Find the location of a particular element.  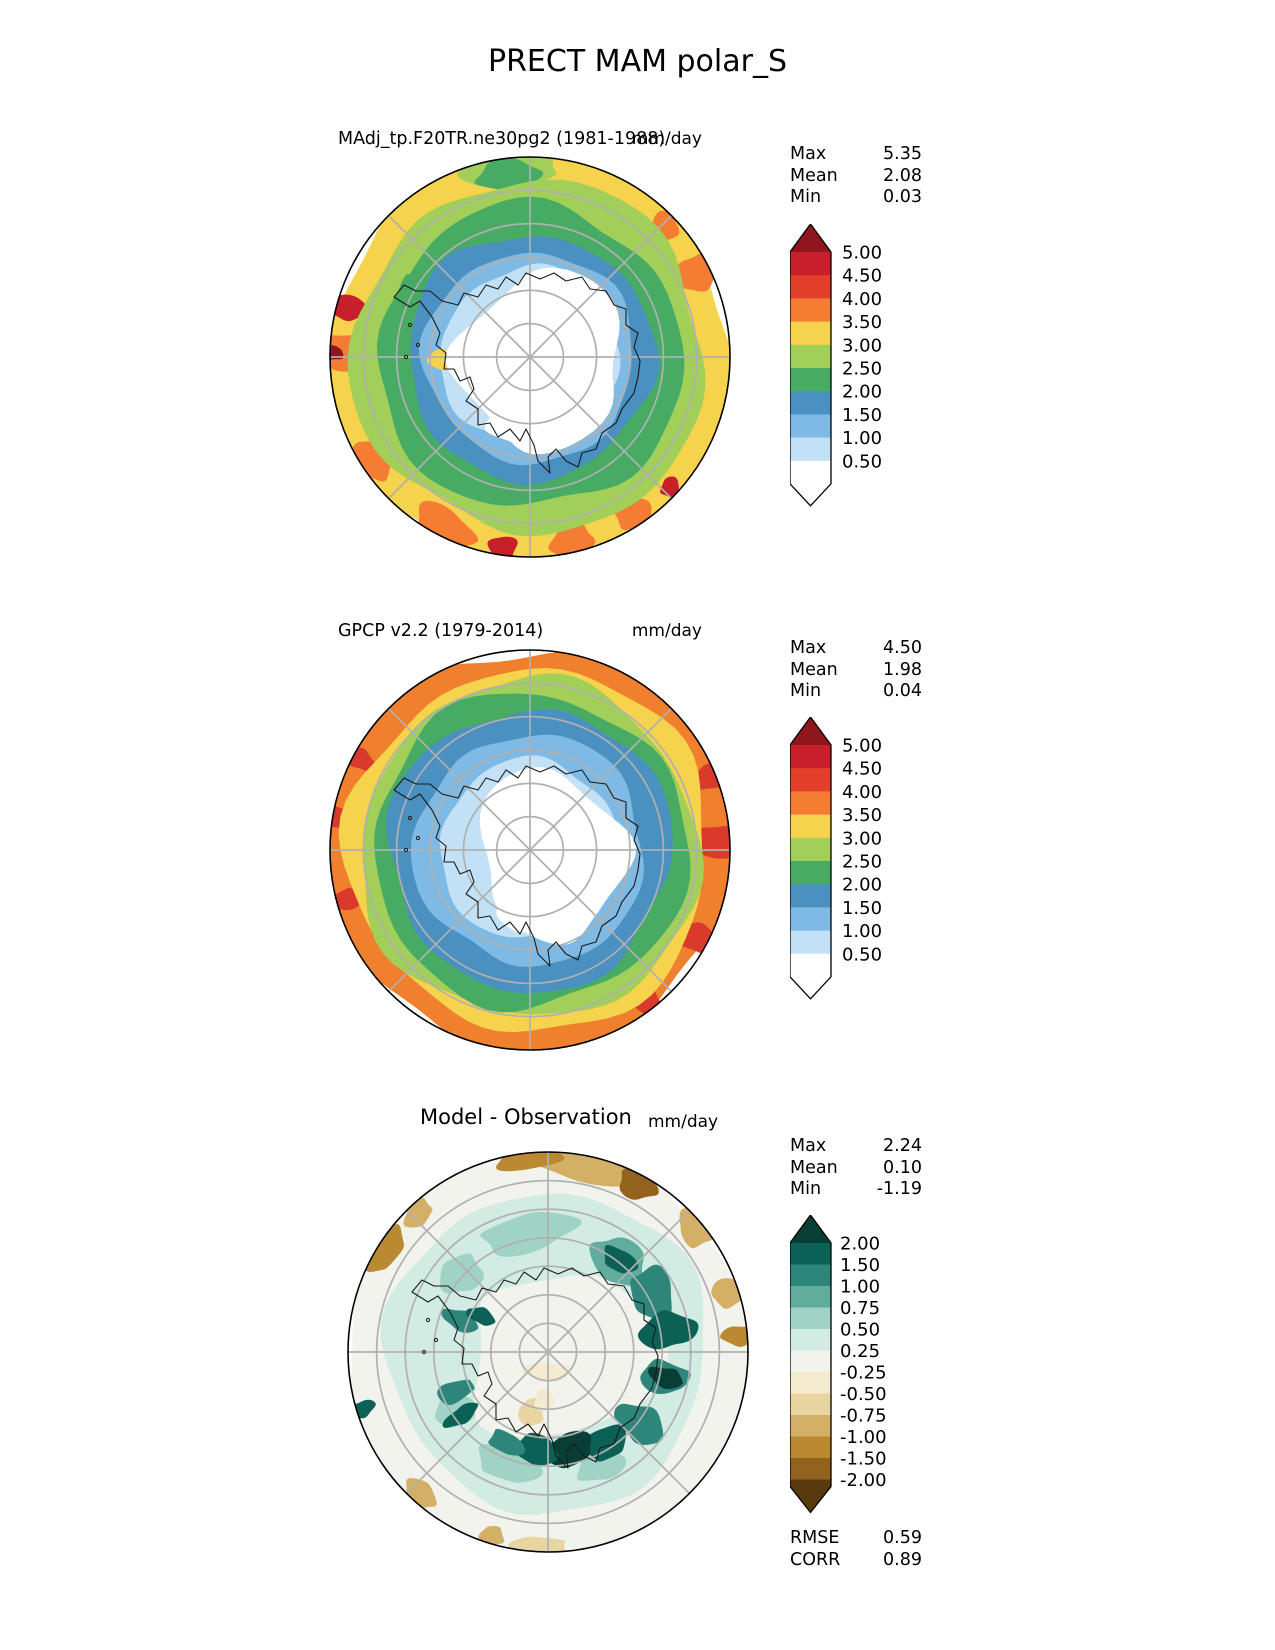

stat-label: CORR is located at coordinates (815, 1559).